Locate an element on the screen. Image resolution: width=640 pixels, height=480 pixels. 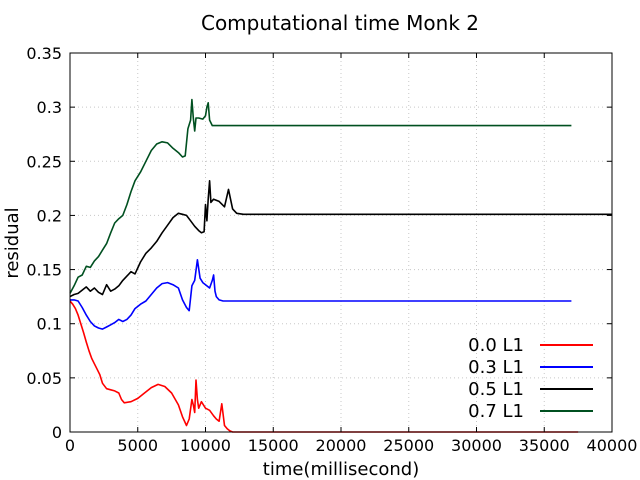
y-tick-label: 0.05 is located at coordinates (44, 378).